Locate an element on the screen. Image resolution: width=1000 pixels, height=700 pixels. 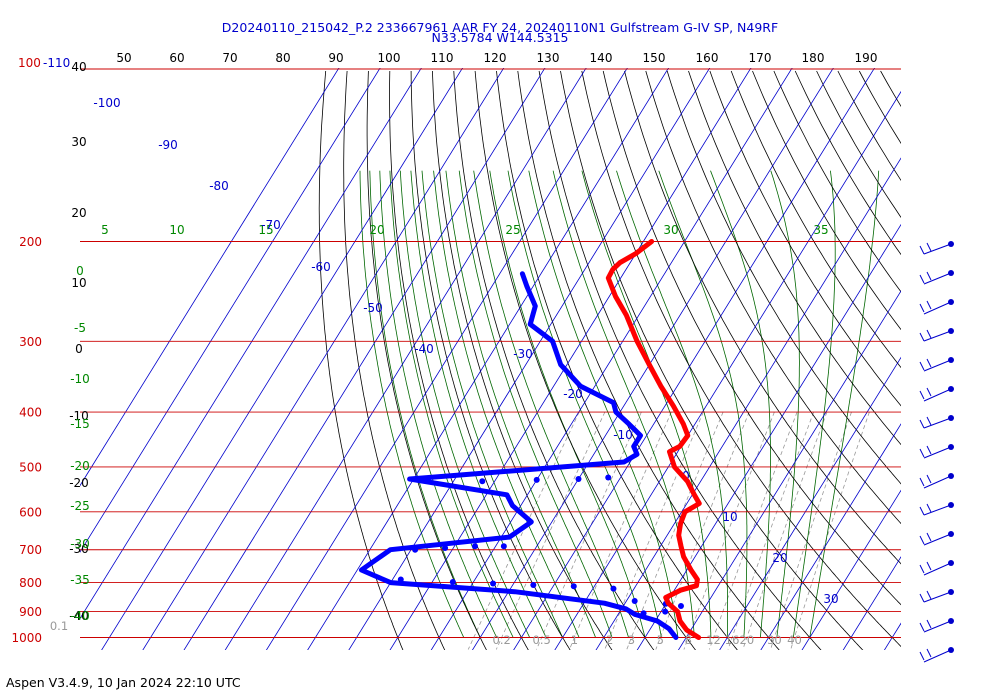
left-axis-green-label: -35 is located at coordinates (80, 580).